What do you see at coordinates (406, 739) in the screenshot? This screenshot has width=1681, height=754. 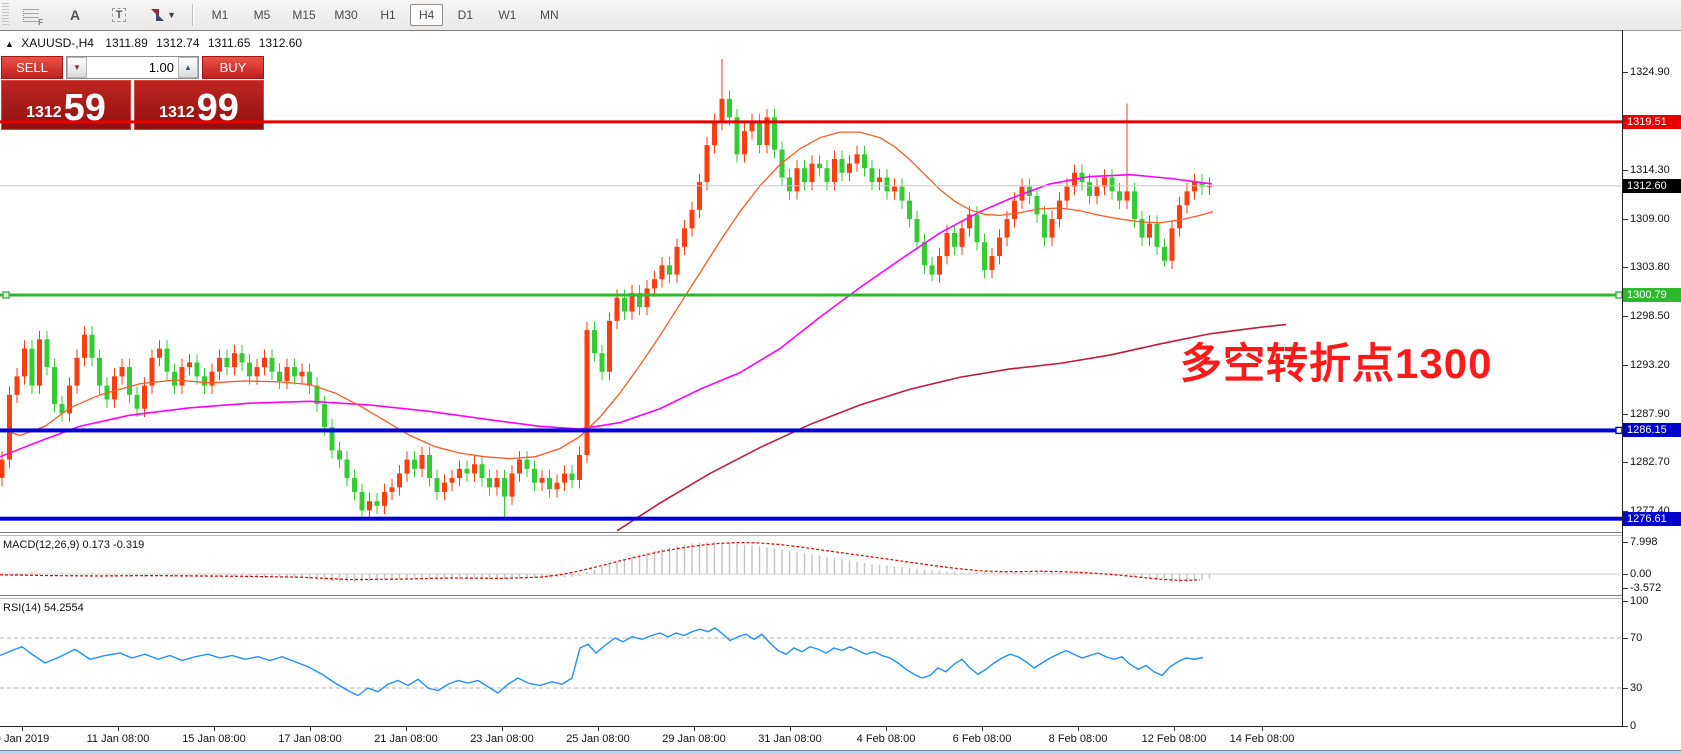 I see `date-axis-label: 21 Jan 08:00` at bounding box center [406, 739].